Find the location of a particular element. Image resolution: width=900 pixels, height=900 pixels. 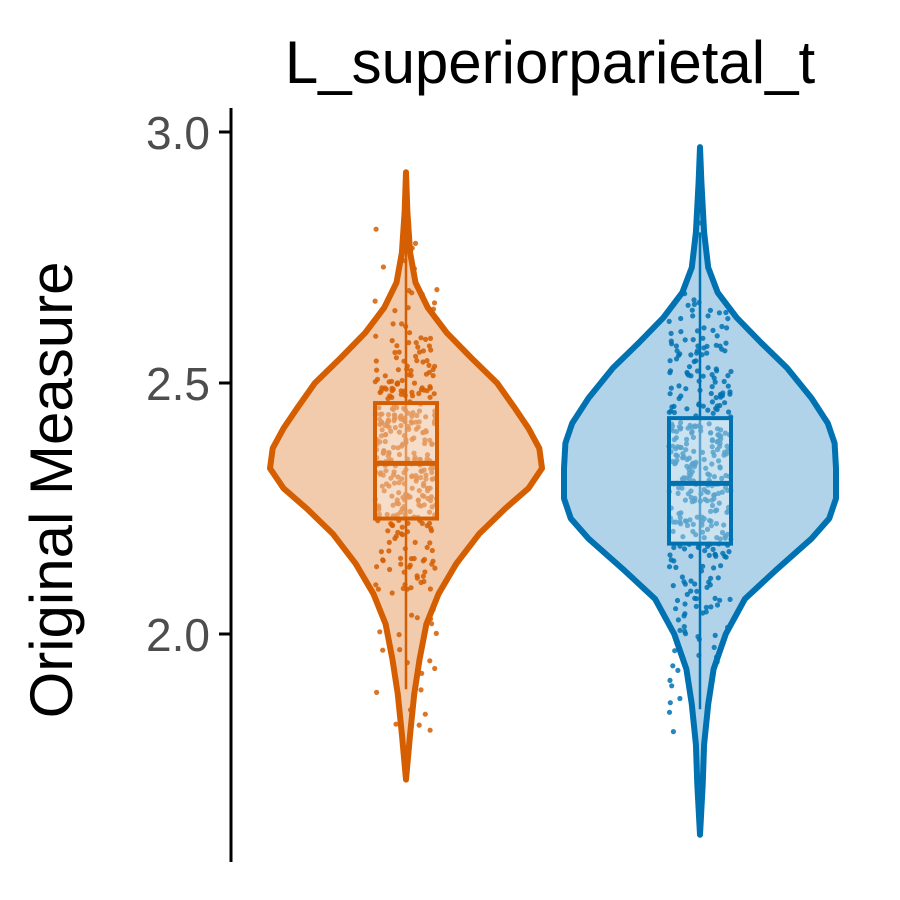

box-iqr is located at coordinates (700, 481).